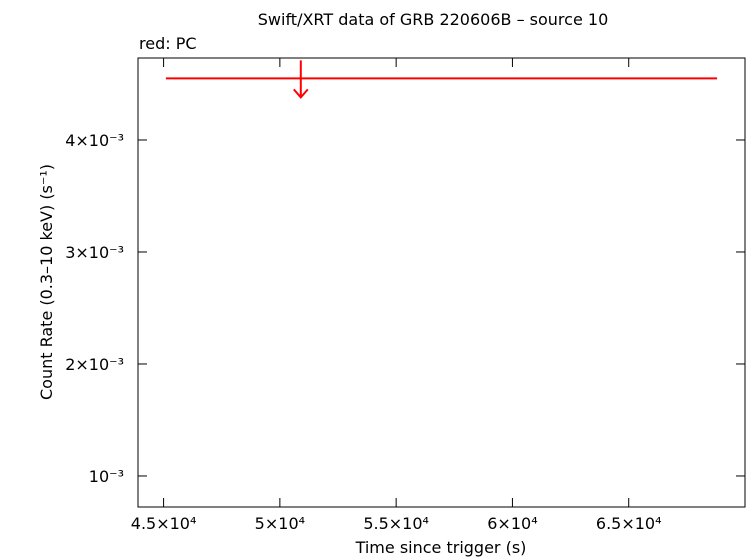  What do you see at coordinates (512, 523) in the screenshot?
I see `x-tick-label: 6×10⁴` at bounding box center [512, 523].